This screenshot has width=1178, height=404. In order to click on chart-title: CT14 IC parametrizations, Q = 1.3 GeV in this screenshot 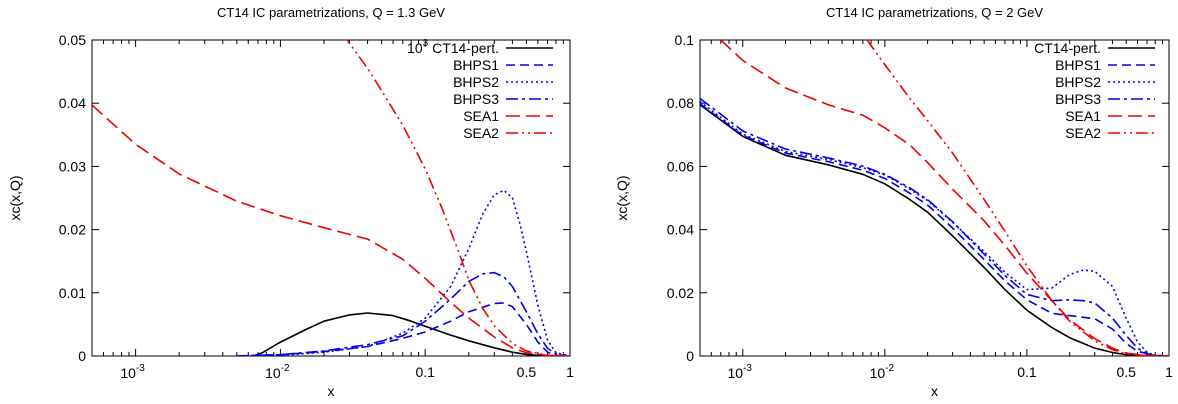, I will do `click(331, 12)`.